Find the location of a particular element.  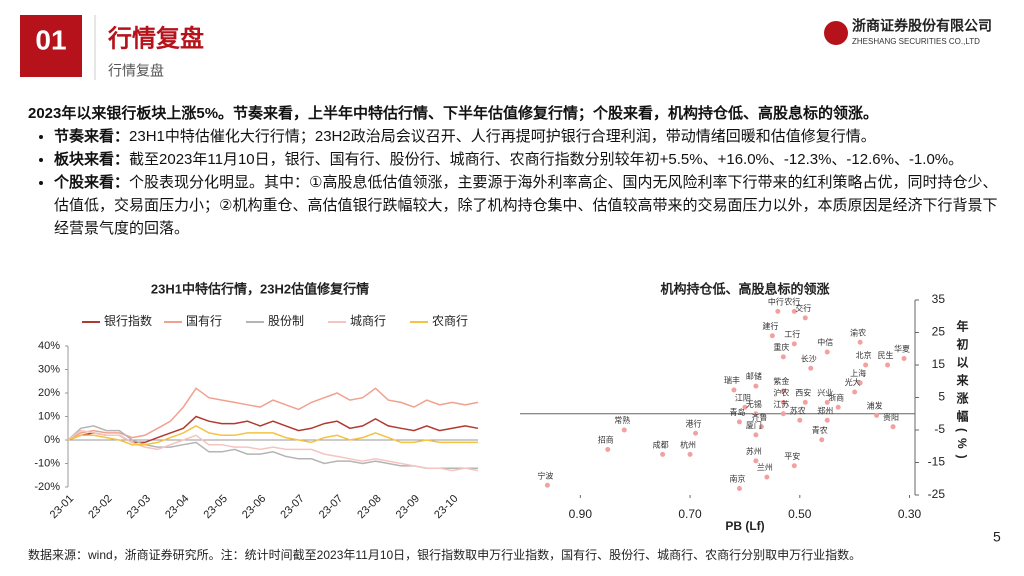

y-tick-label: 15 is located at coordinates (939, 364).